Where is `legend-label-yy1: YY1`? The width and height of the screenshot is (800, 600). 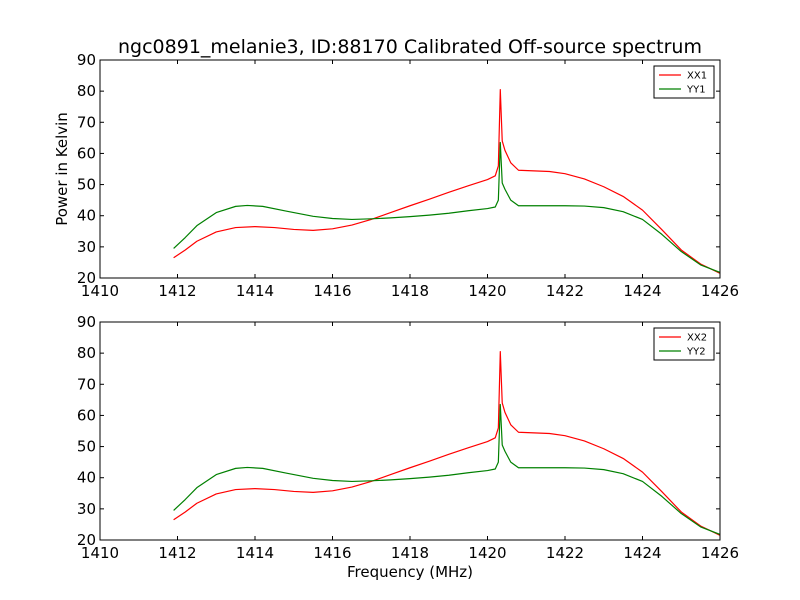
legend-label-yy1: YY1 is located at coordinates (696, 90).